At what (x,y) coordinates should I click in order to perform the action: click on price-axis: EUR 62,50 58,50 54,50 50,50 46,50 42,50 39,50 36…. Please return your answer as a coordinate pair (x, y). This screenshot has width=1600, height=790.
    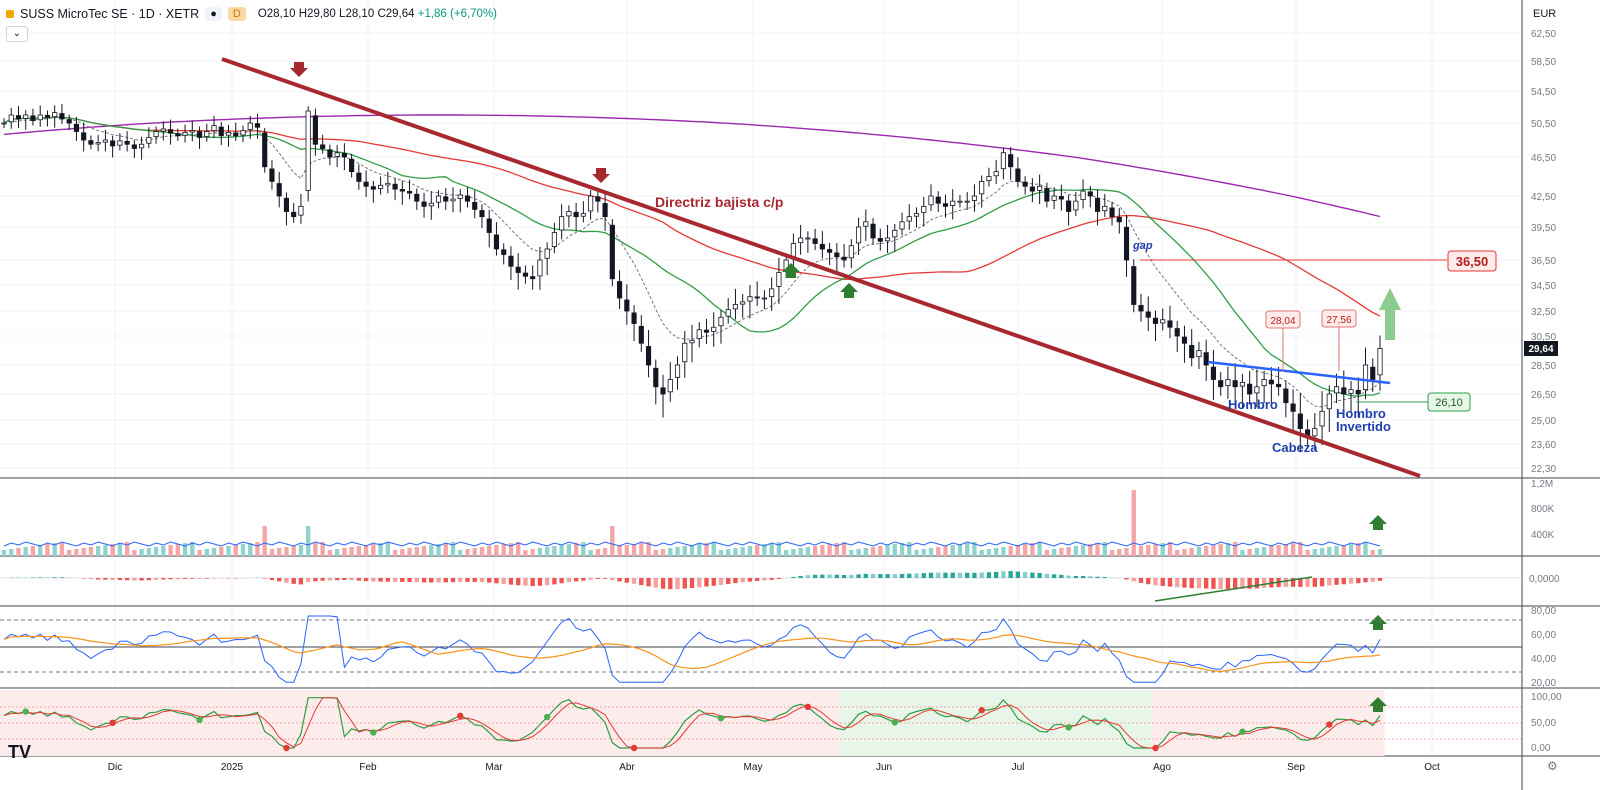
    Looking at the image, I should click on (1543, 390).